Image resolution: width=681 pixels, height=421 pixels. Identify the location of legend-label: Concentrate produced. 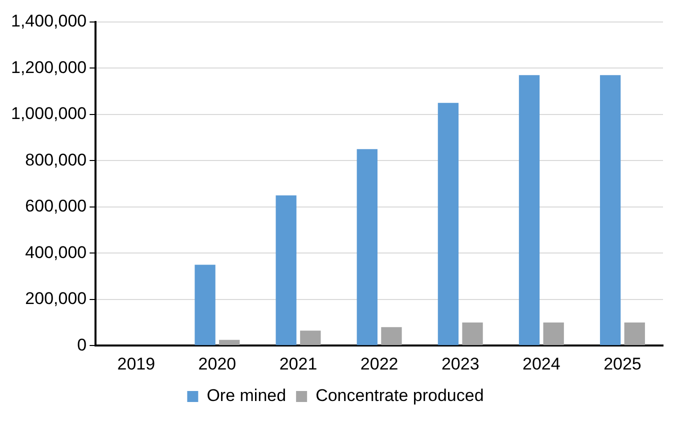
(400, 396).